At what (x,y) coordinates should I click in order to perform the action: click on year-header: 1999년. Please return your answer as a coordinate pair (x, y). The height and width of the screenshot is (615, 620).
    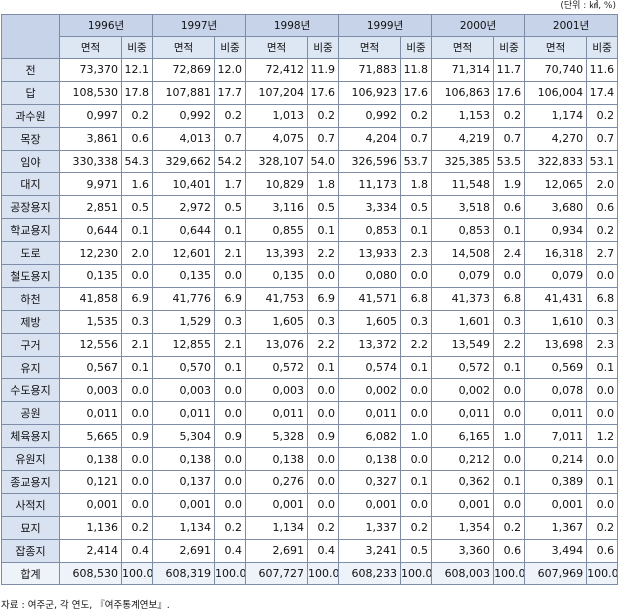
    Looking at the image, I should click on (385, 25).